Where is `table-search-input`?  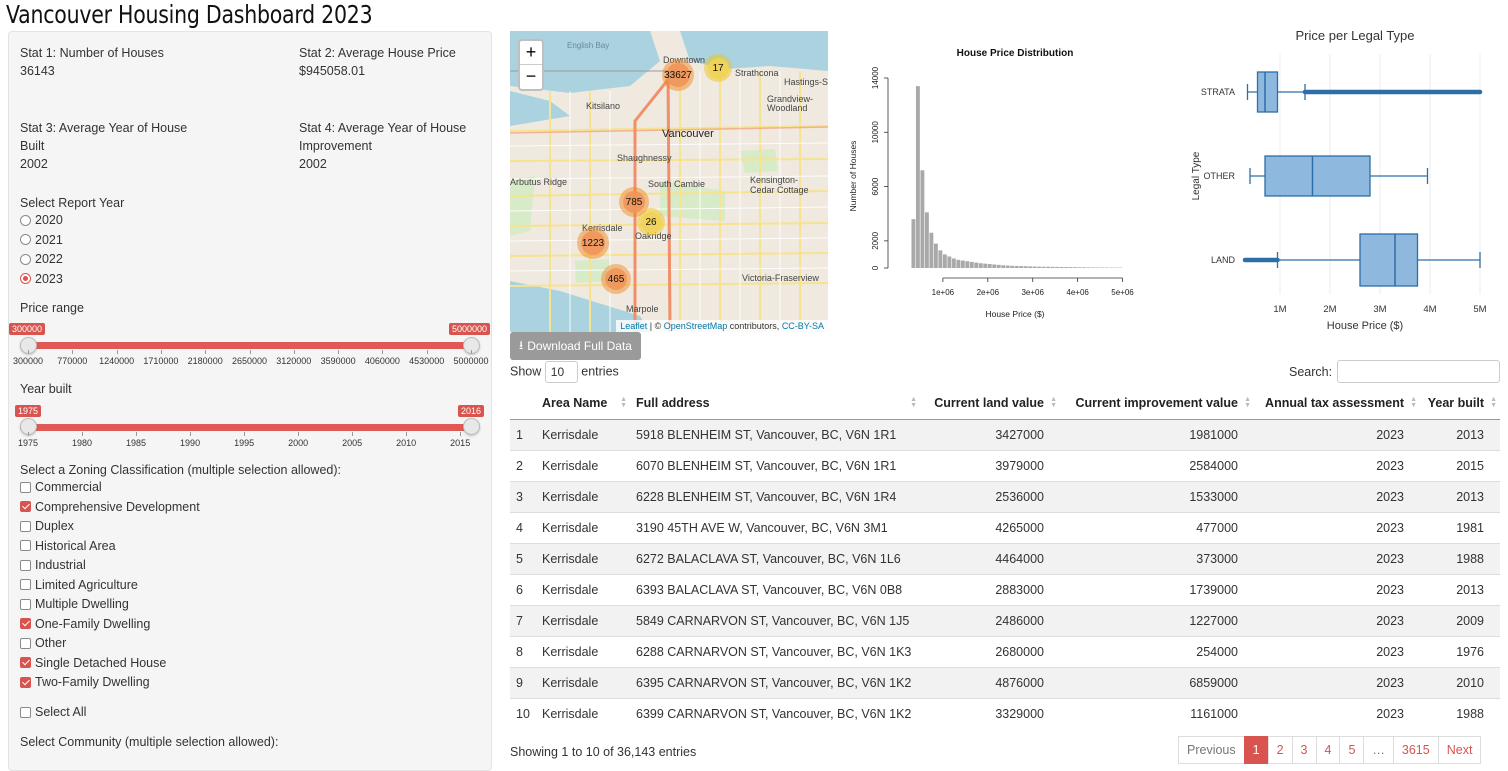 table-search-input is located at coordinates (1418, 371).